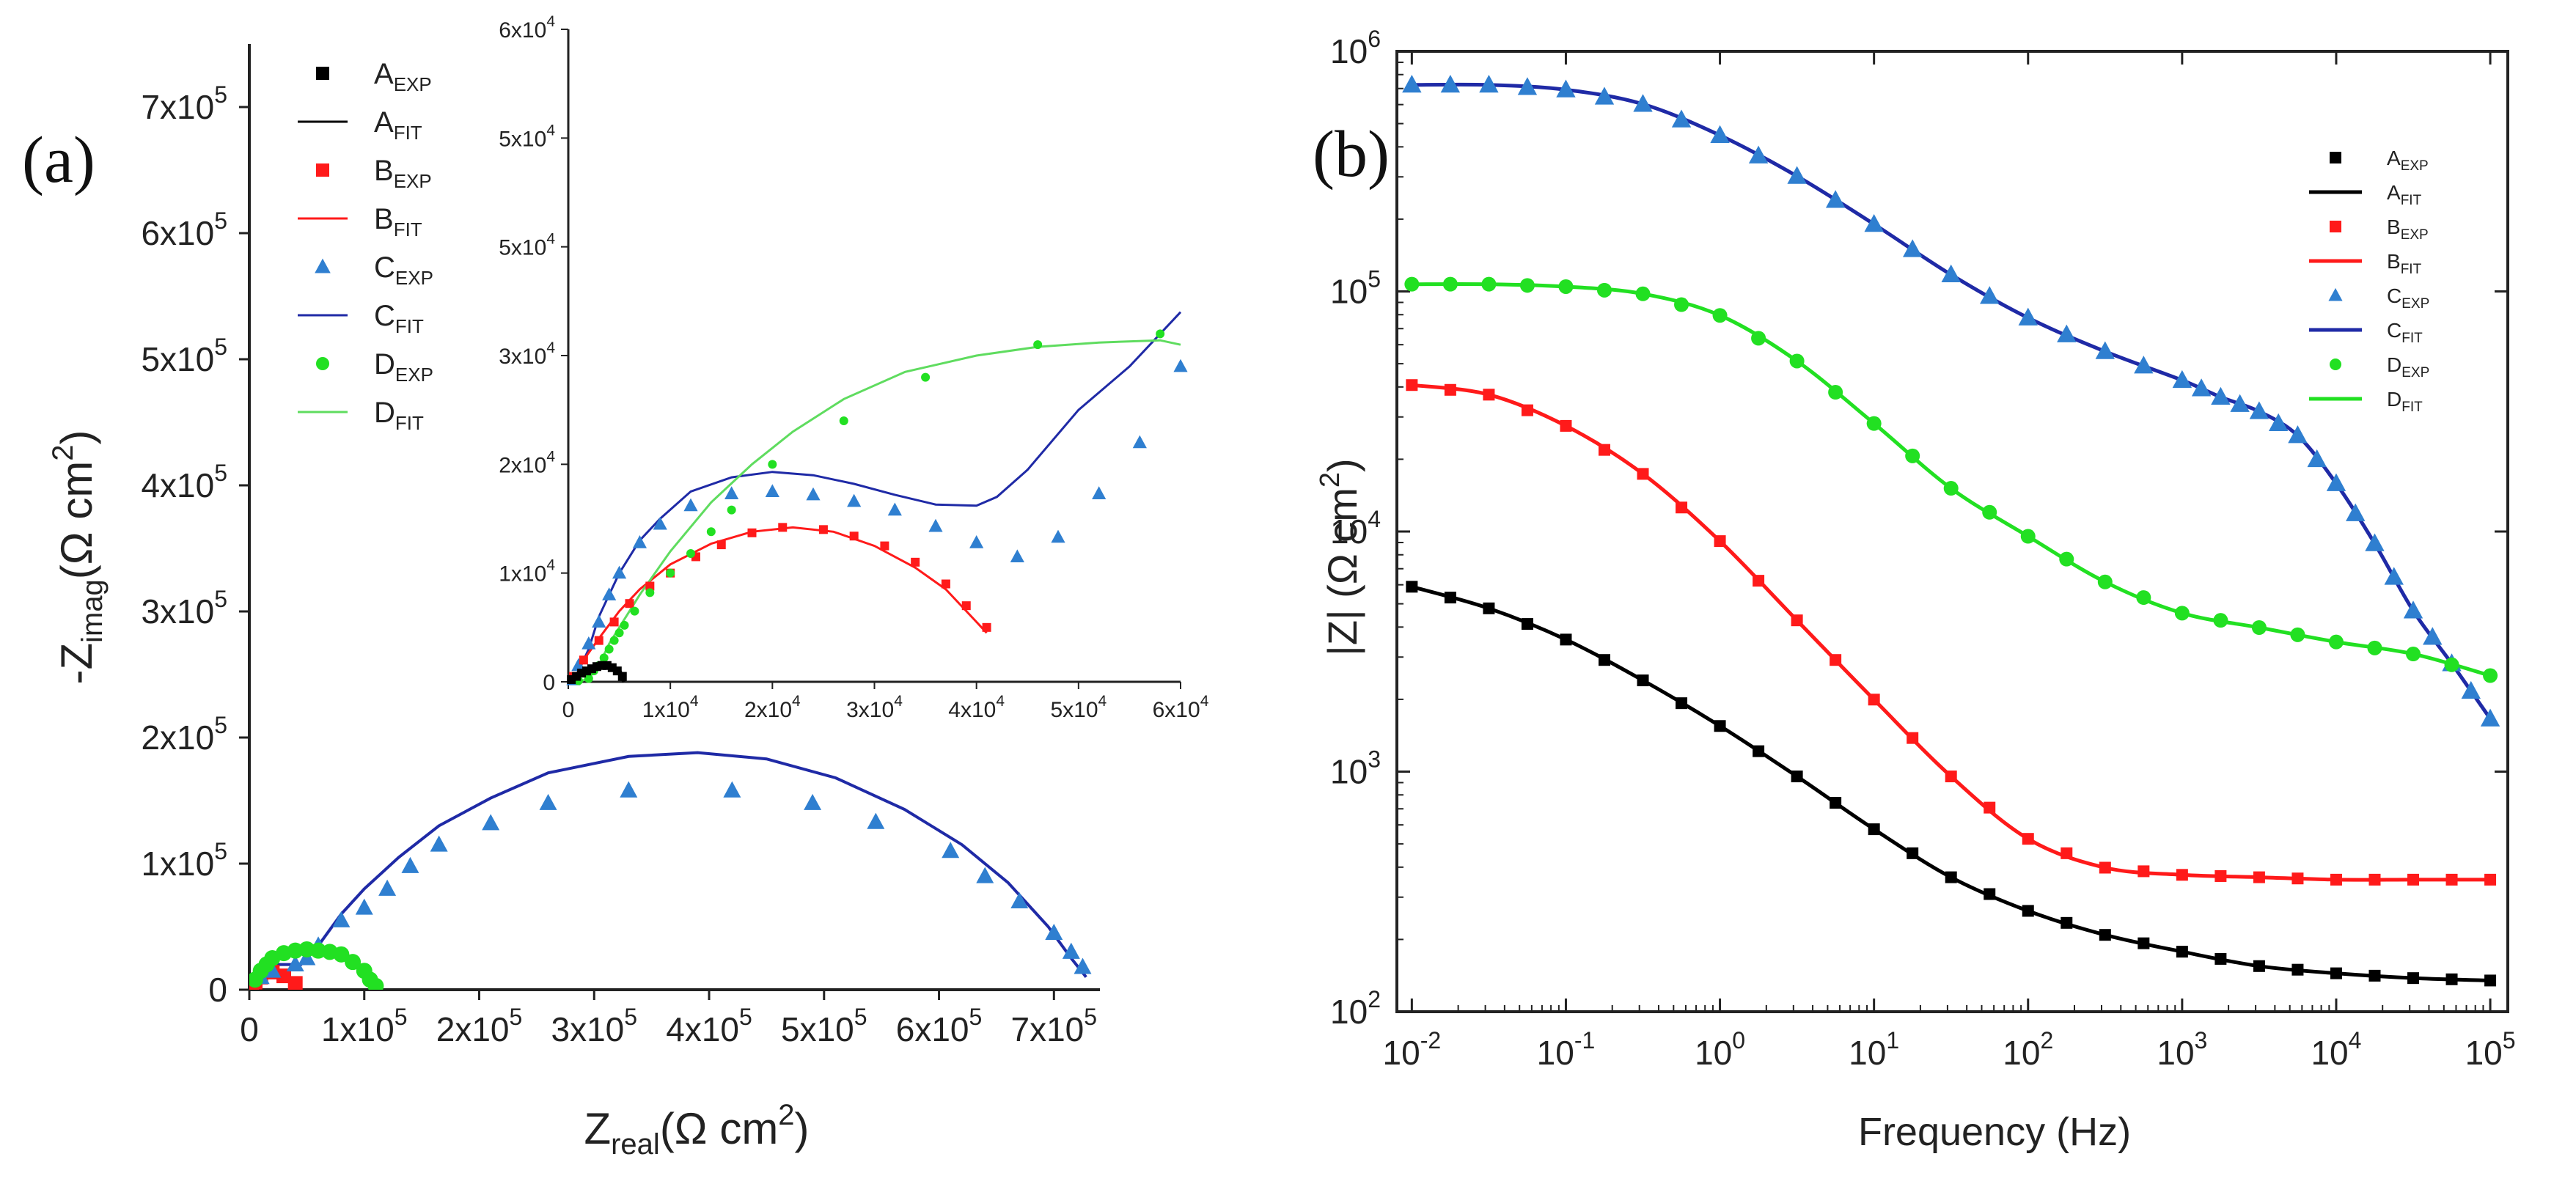 This screenshot has height=1184, width=2576. I want to click on legend-label: BEXP, so click(2408, 229).